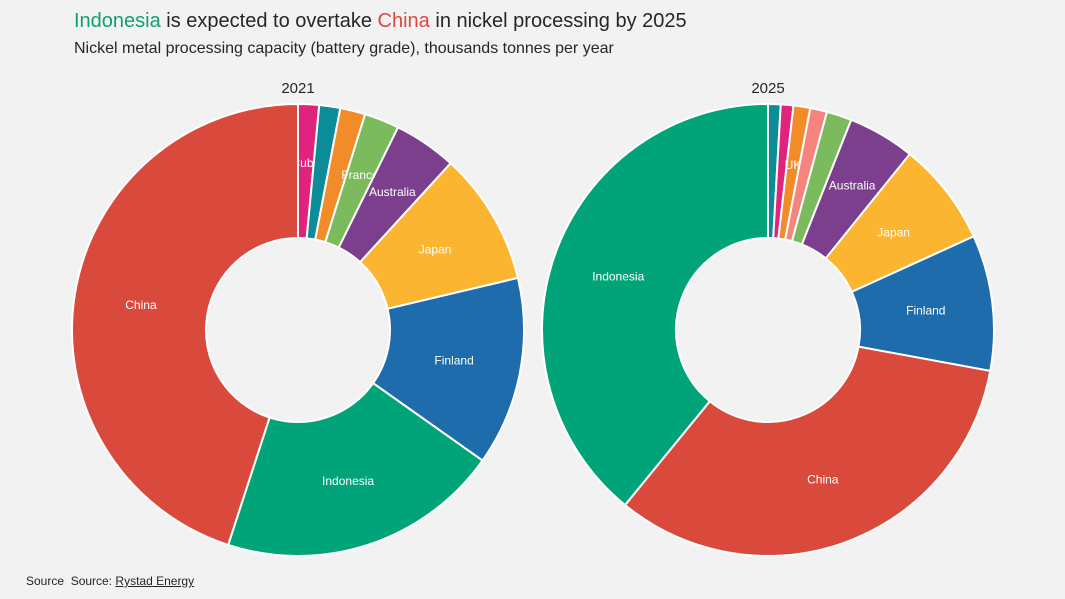 This screenshot has width=1065, height=599. What do you see at coordinates (269, 21) in the screenshot?
I see `title-text-middle: is expected to overtake` at bounding box center [269, 21].